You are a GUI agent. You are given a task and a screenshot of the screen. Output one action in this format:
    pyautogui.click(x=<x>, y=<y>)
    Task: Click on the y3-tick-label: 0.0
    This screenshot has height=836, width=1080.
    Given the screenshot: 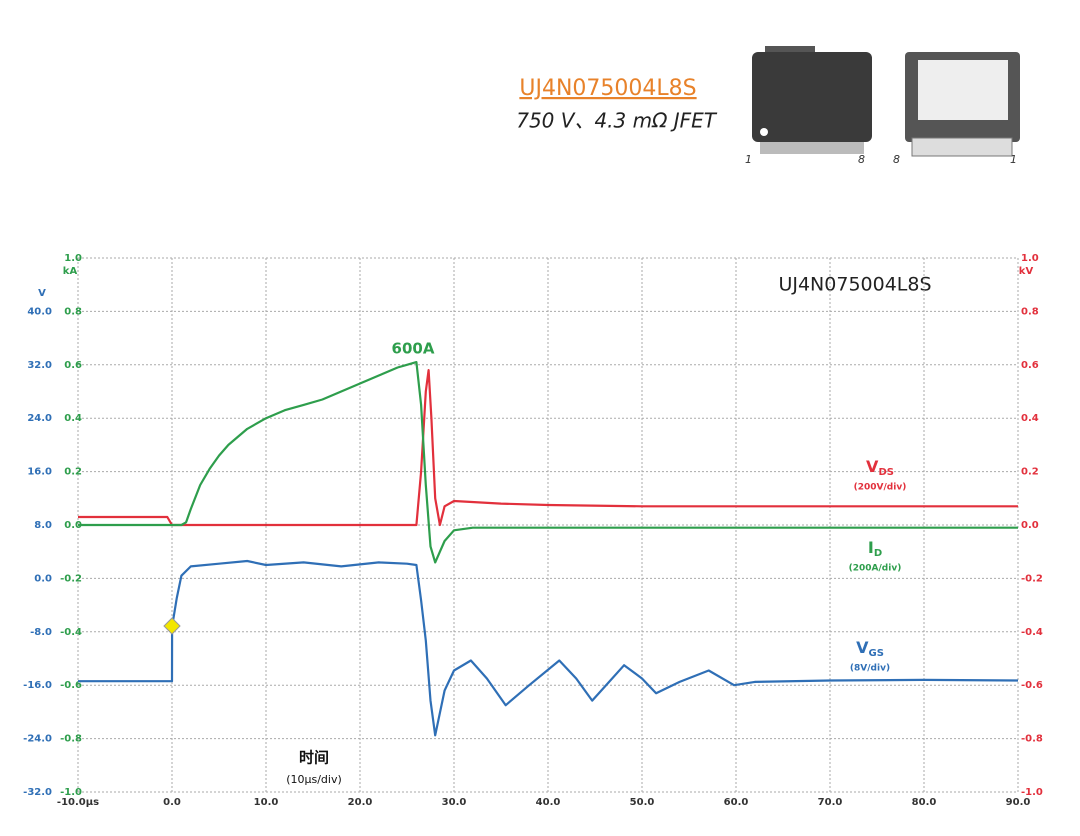 What is the action you would take?
    pyautogui.click(x=73, y=525)
    